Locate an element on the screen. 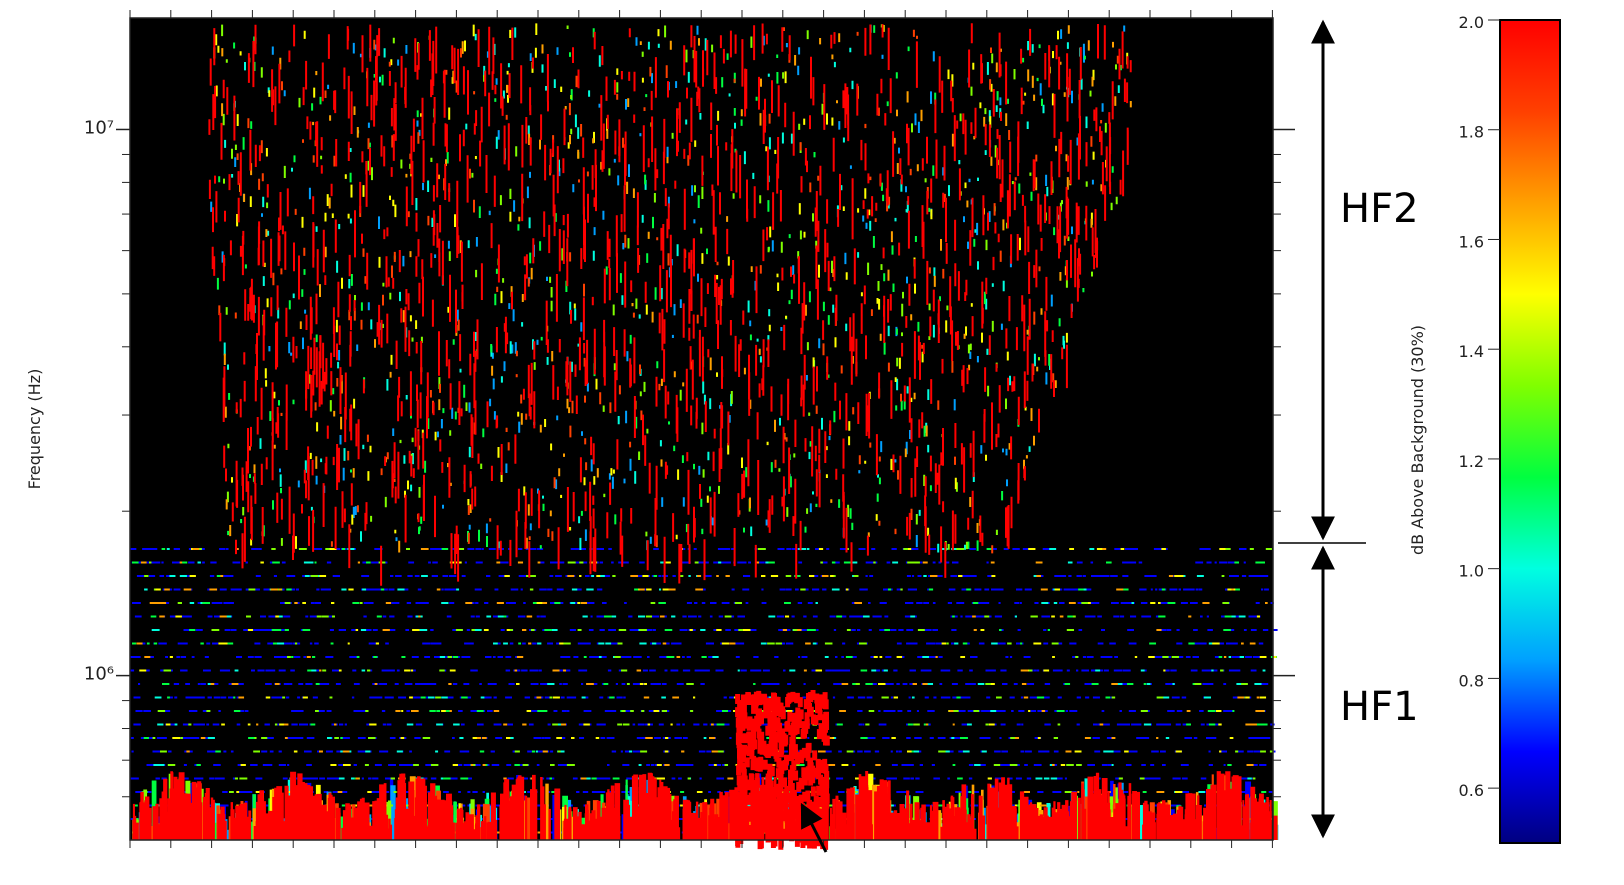 The width and height of the screenshot is (1624, 885). colorbar-tick-label: 1.2 is located at coordinates (1471, 461).